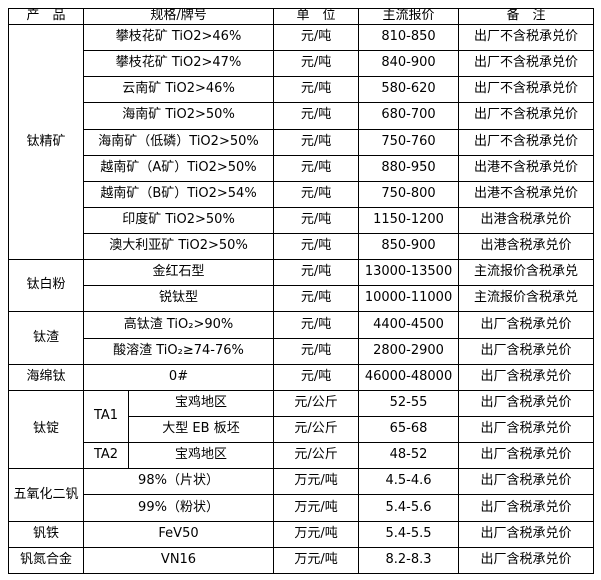  I want to click on header-row: 产 品 规格/牌号 单 位 主流报价 备 注, so click(301, 16).